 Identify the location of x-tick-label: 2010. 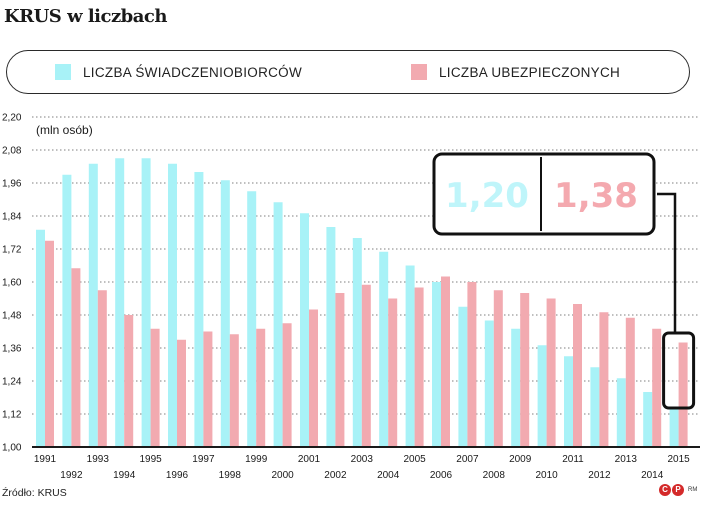
(546, 475).